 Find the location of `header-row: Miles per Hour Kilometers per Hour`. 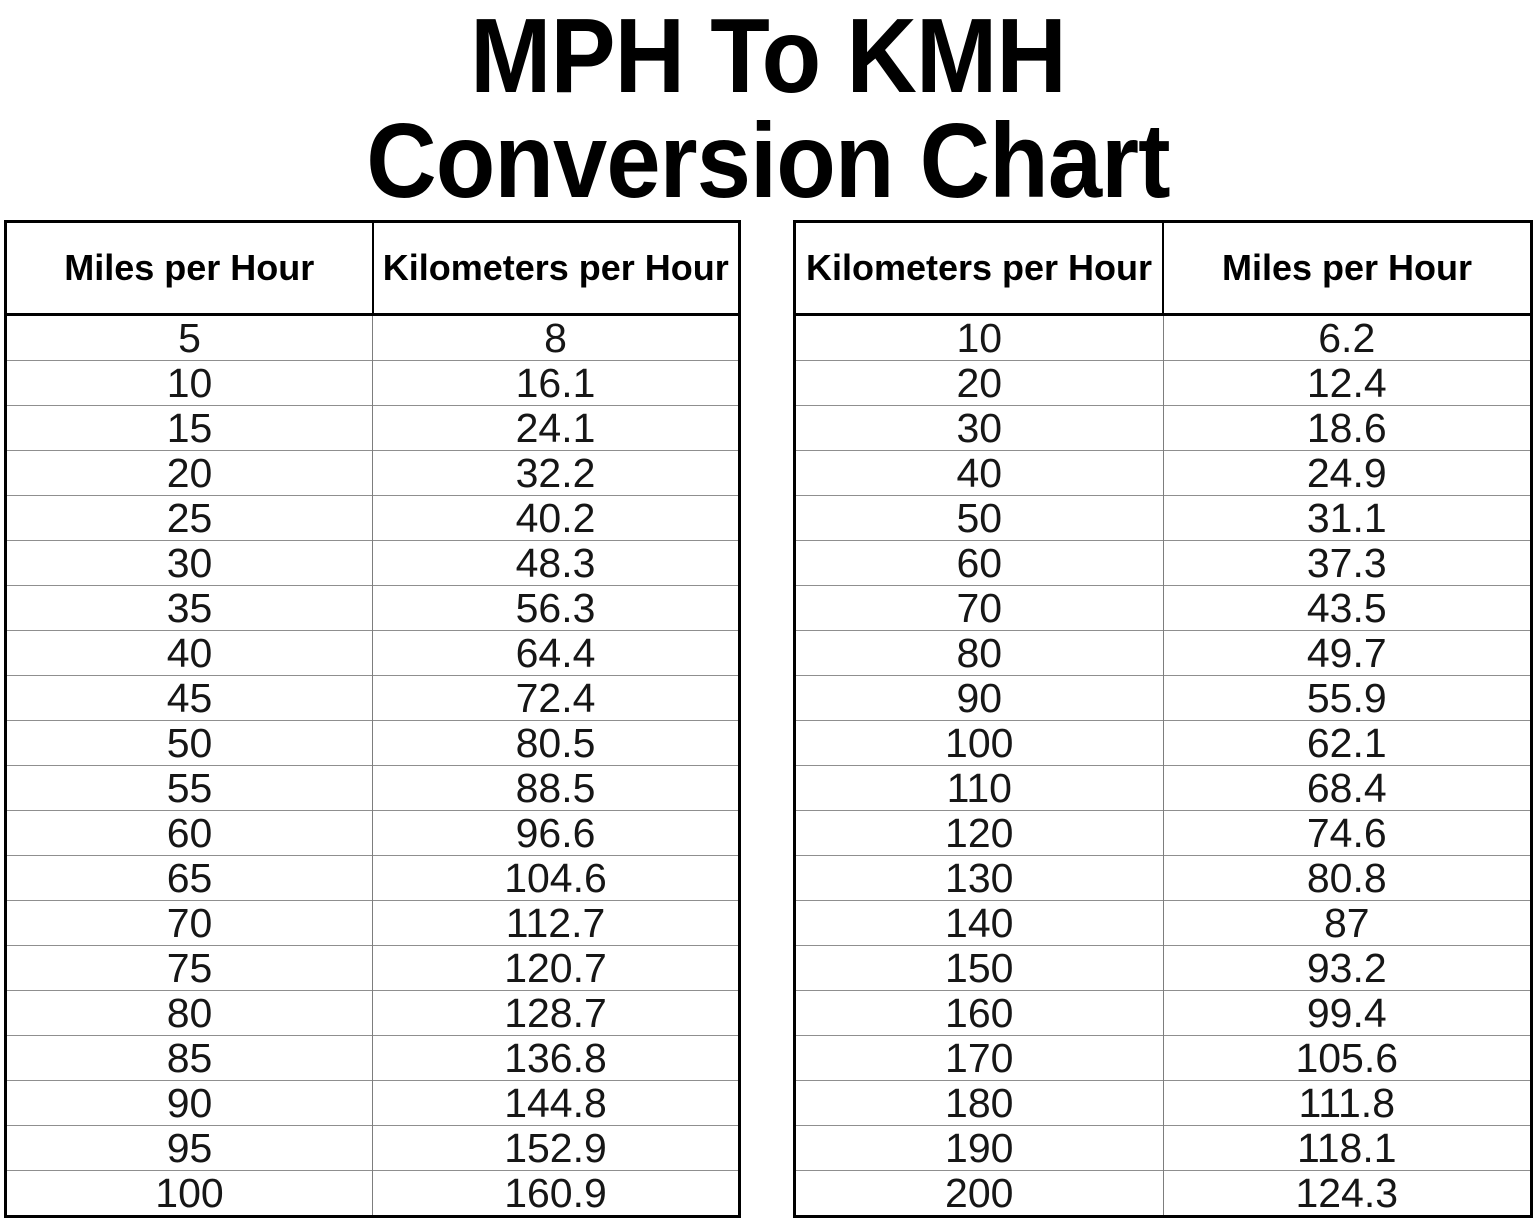

header-row: Miles per Hour Kilometers per Hour is located at coordinates (372, 268).